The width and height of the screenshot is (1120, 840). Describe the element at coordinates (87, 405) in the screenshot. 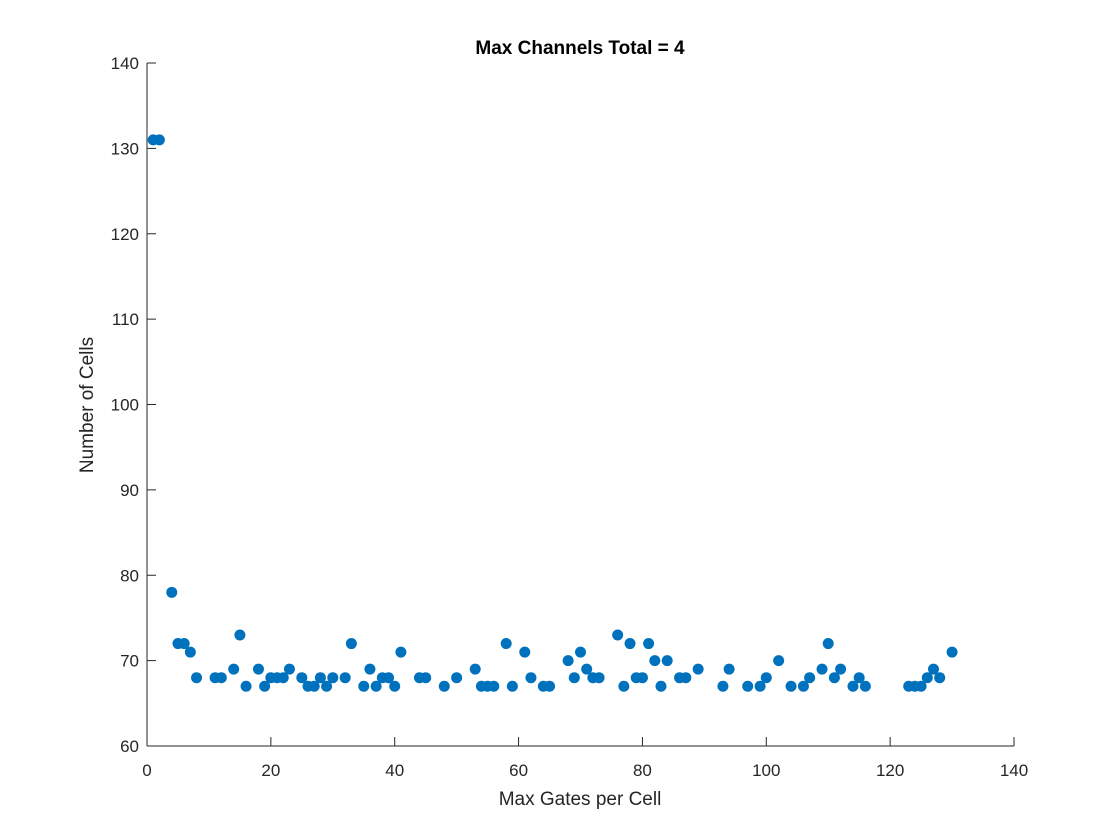

I see `y-axis-label: Number of Cells` at that location.